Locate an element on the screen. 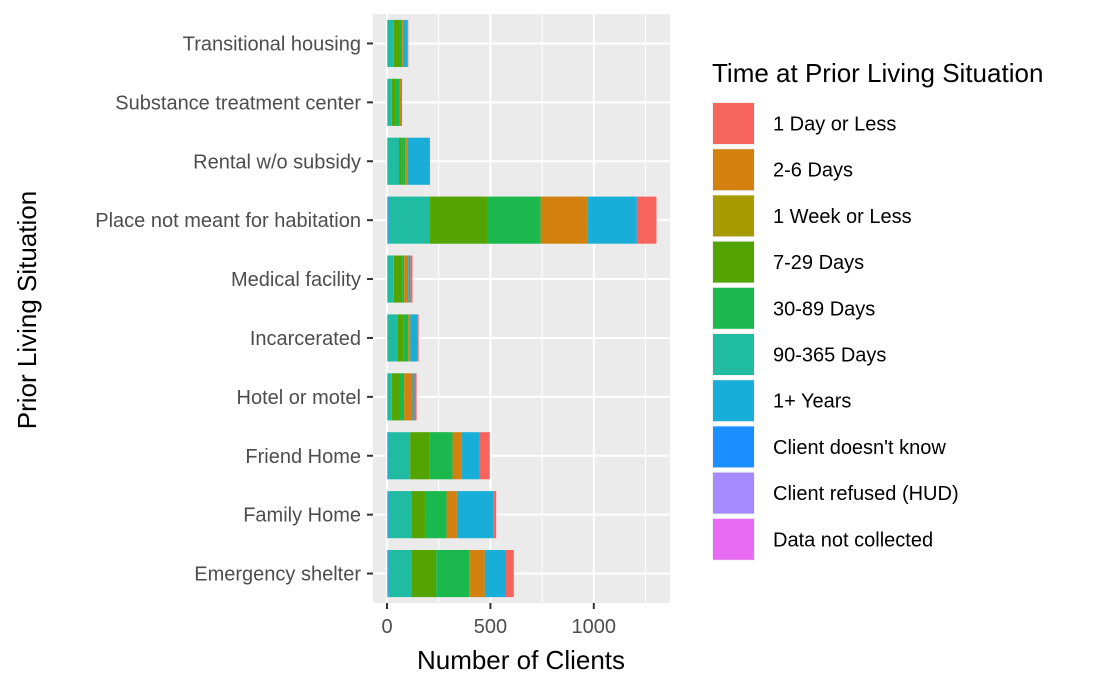  x-axis-title: Number of Clients is located at coordinates (521, 660).